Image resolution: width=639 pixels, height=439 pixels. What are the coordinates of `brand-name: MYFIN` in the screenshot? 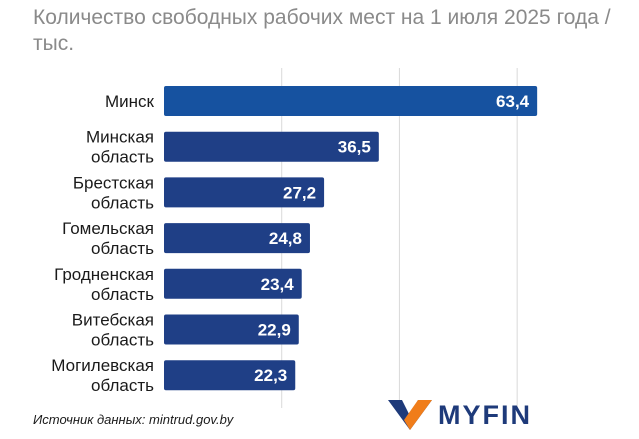 It's located at (485, 414).